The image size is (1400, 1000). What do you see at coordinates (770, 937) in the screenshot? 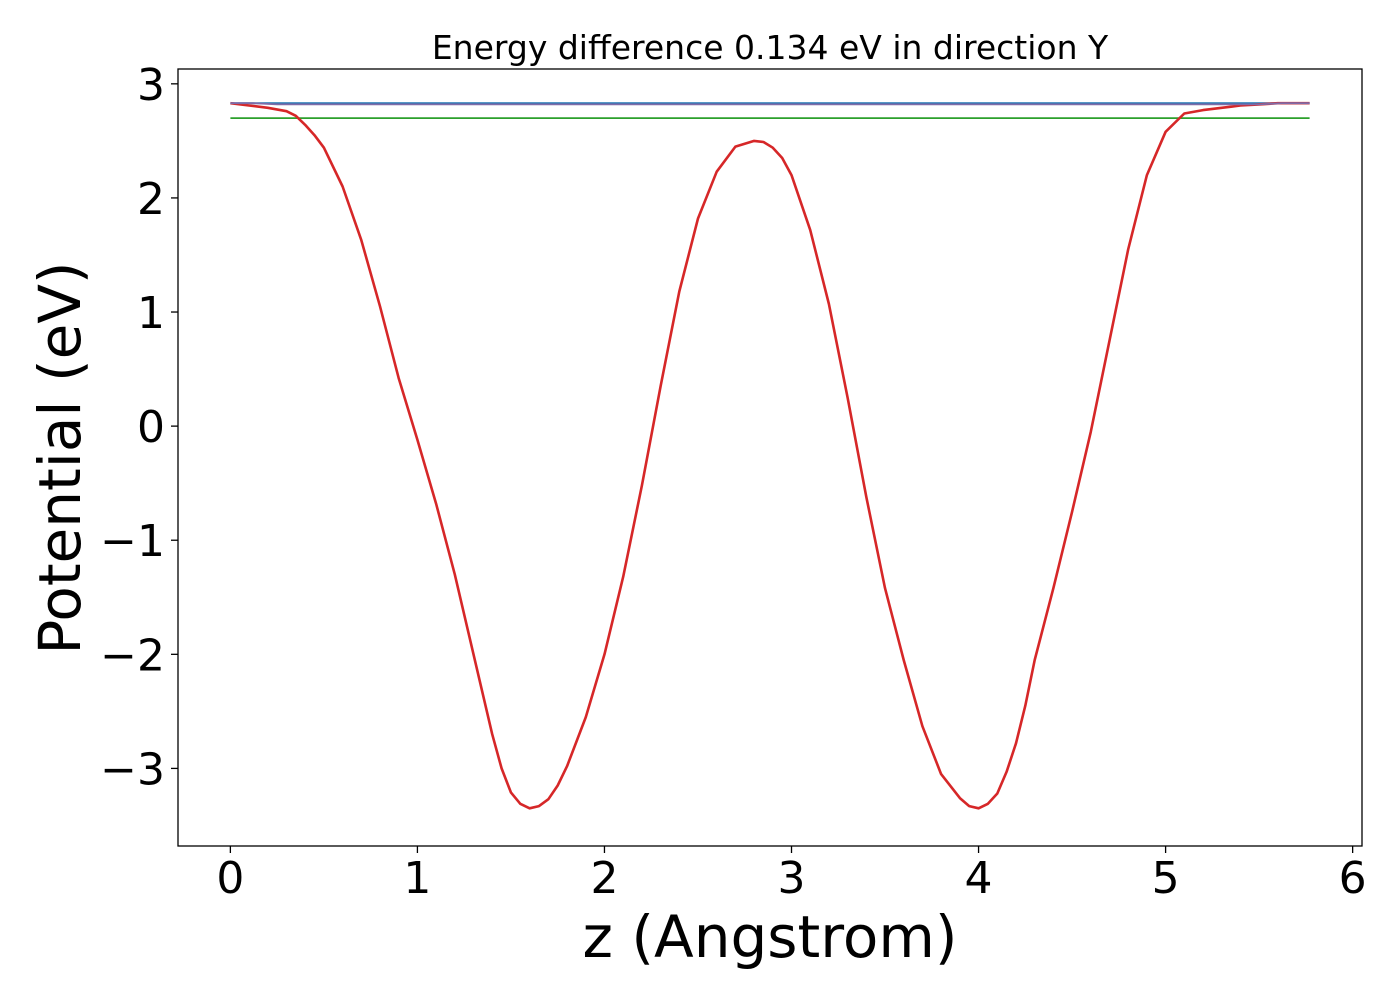
I see `x-axis-title: z (Angstrom)` at bounding box center [770, 937].